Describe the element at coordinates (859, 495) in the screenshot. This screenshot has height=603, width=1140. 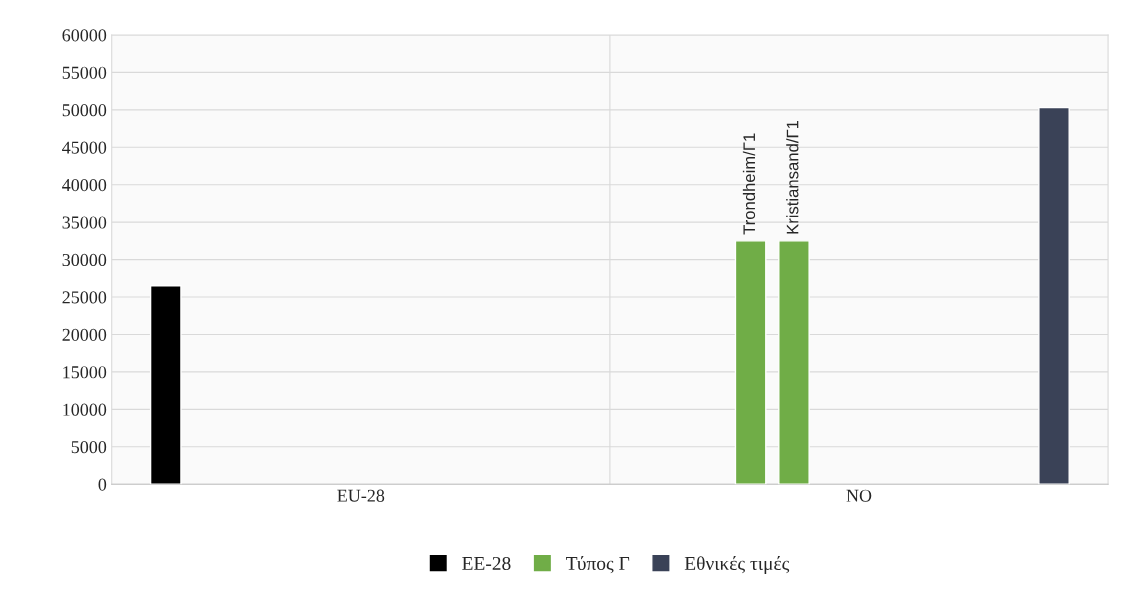
I see `x-tick-label: NO` at that location.